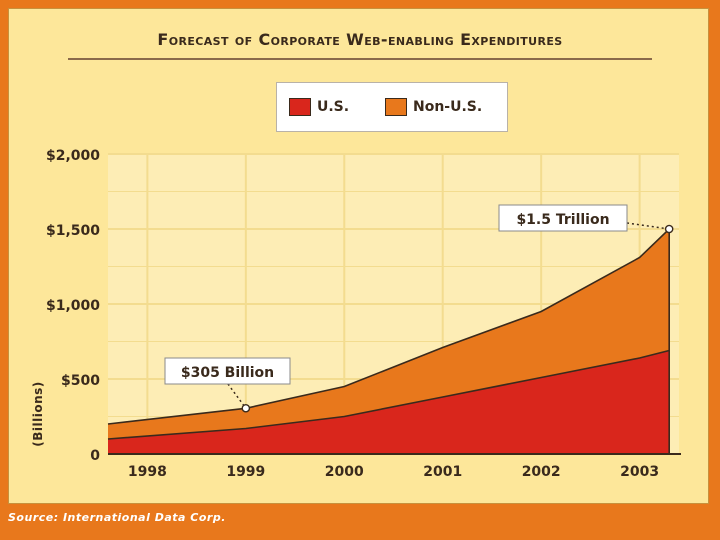 Image resolution: width=720 pixels, height=540 pixels. I want to click on x-tick-label: 2000, so click(344, 472).